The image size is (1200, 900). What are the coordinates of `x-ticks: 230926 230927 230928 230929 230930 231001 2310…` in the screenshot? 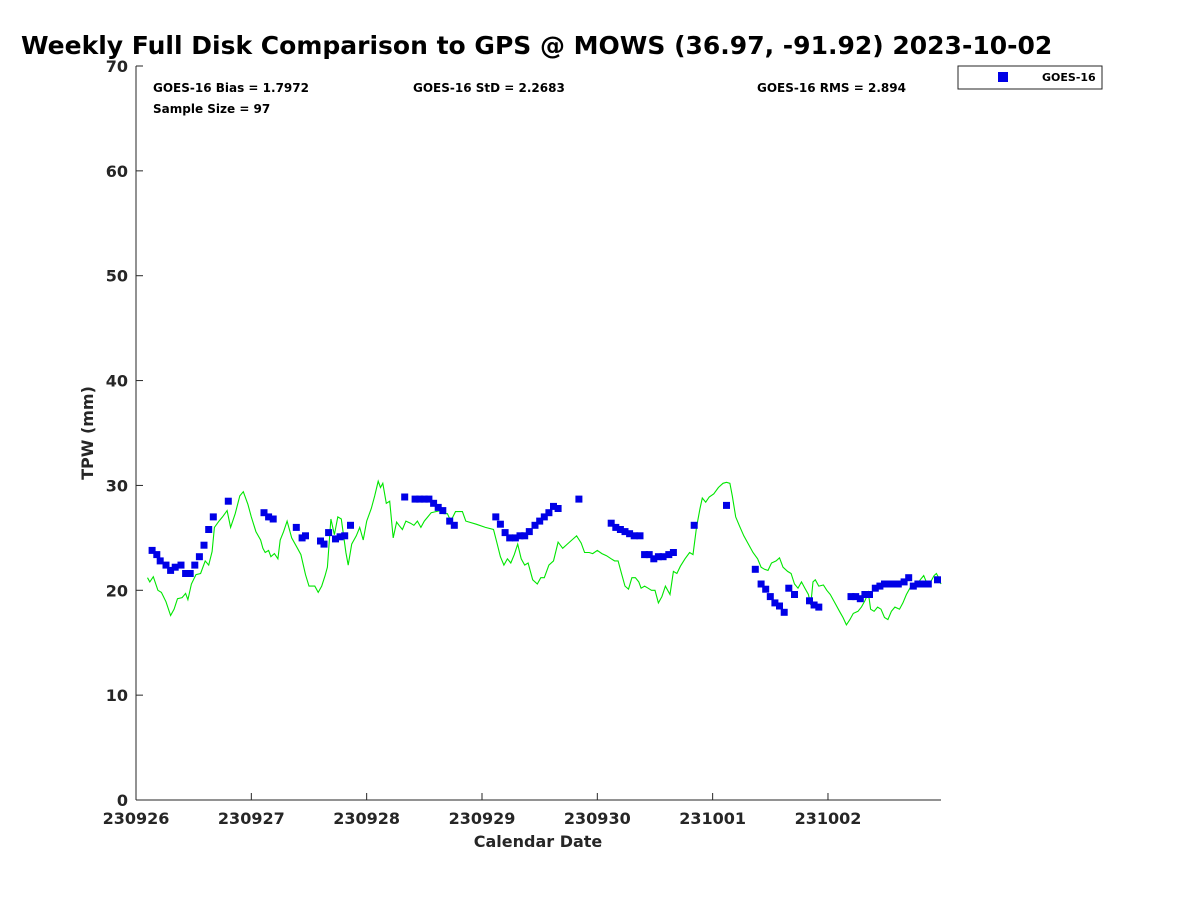 It's located at (482, 810).